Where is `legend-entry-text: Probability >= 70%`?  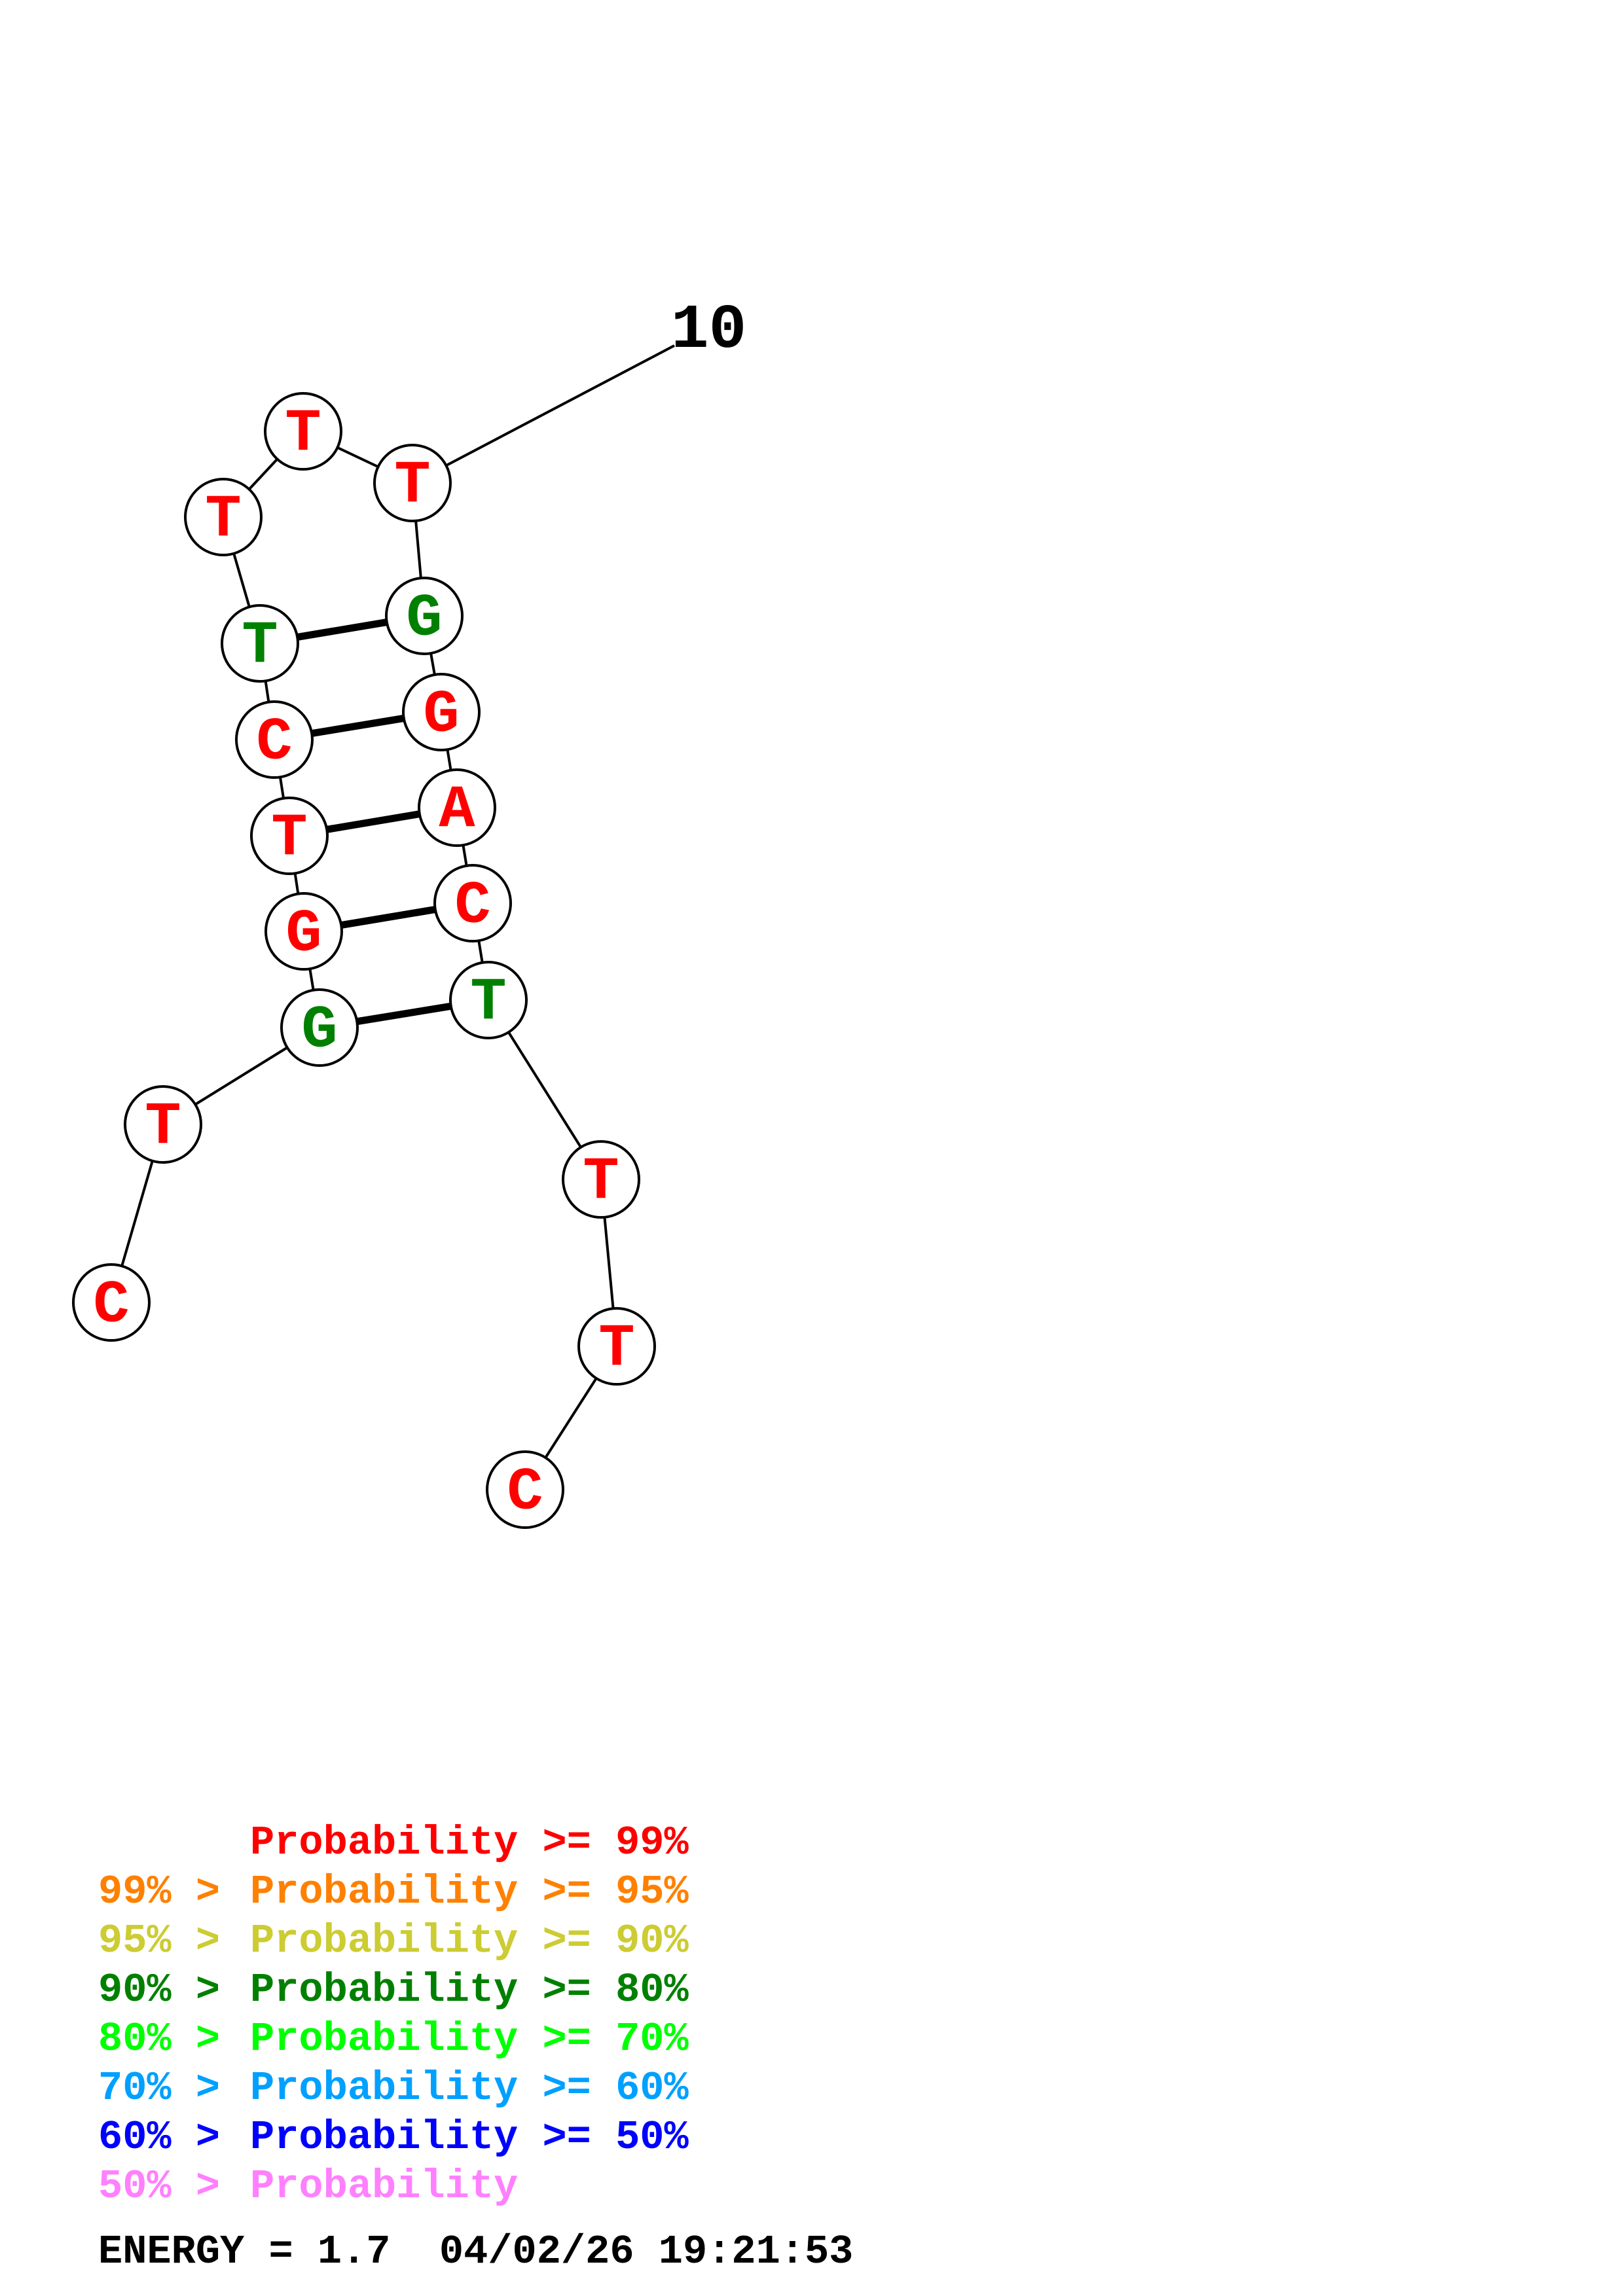 legend-entry-text: Probability >= 70% is located at coordinates (469, 2039).